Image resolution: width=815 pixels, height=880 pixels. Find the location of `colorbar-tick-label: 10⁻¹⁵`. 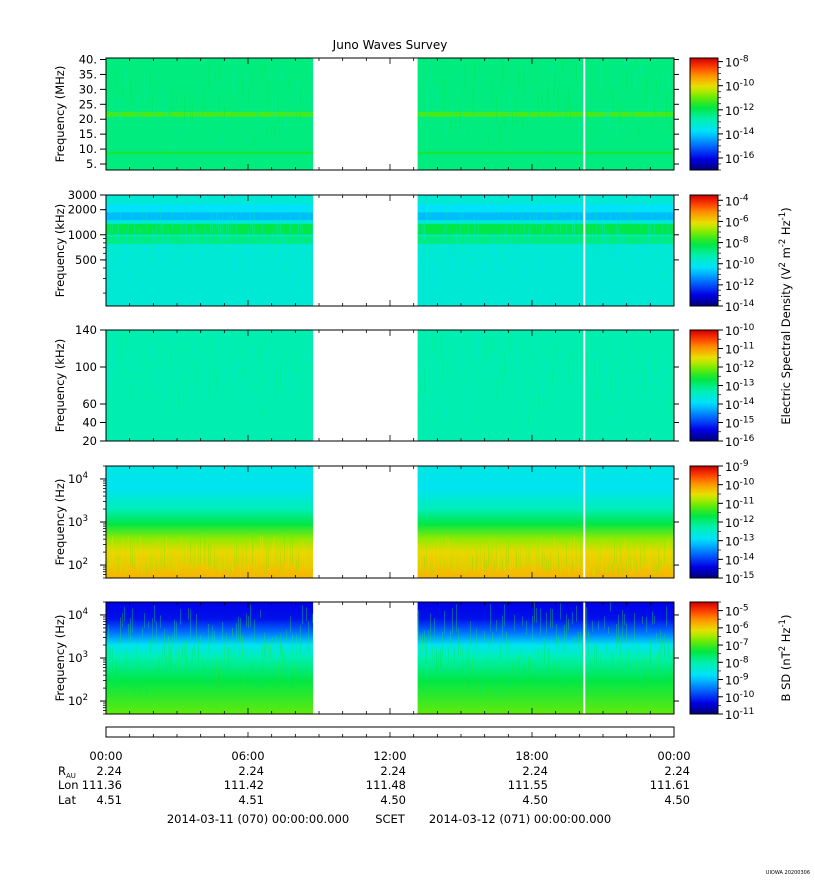

colorbar-tick-label: 10⁻¹⁵ is located at coordinates (739, 423).